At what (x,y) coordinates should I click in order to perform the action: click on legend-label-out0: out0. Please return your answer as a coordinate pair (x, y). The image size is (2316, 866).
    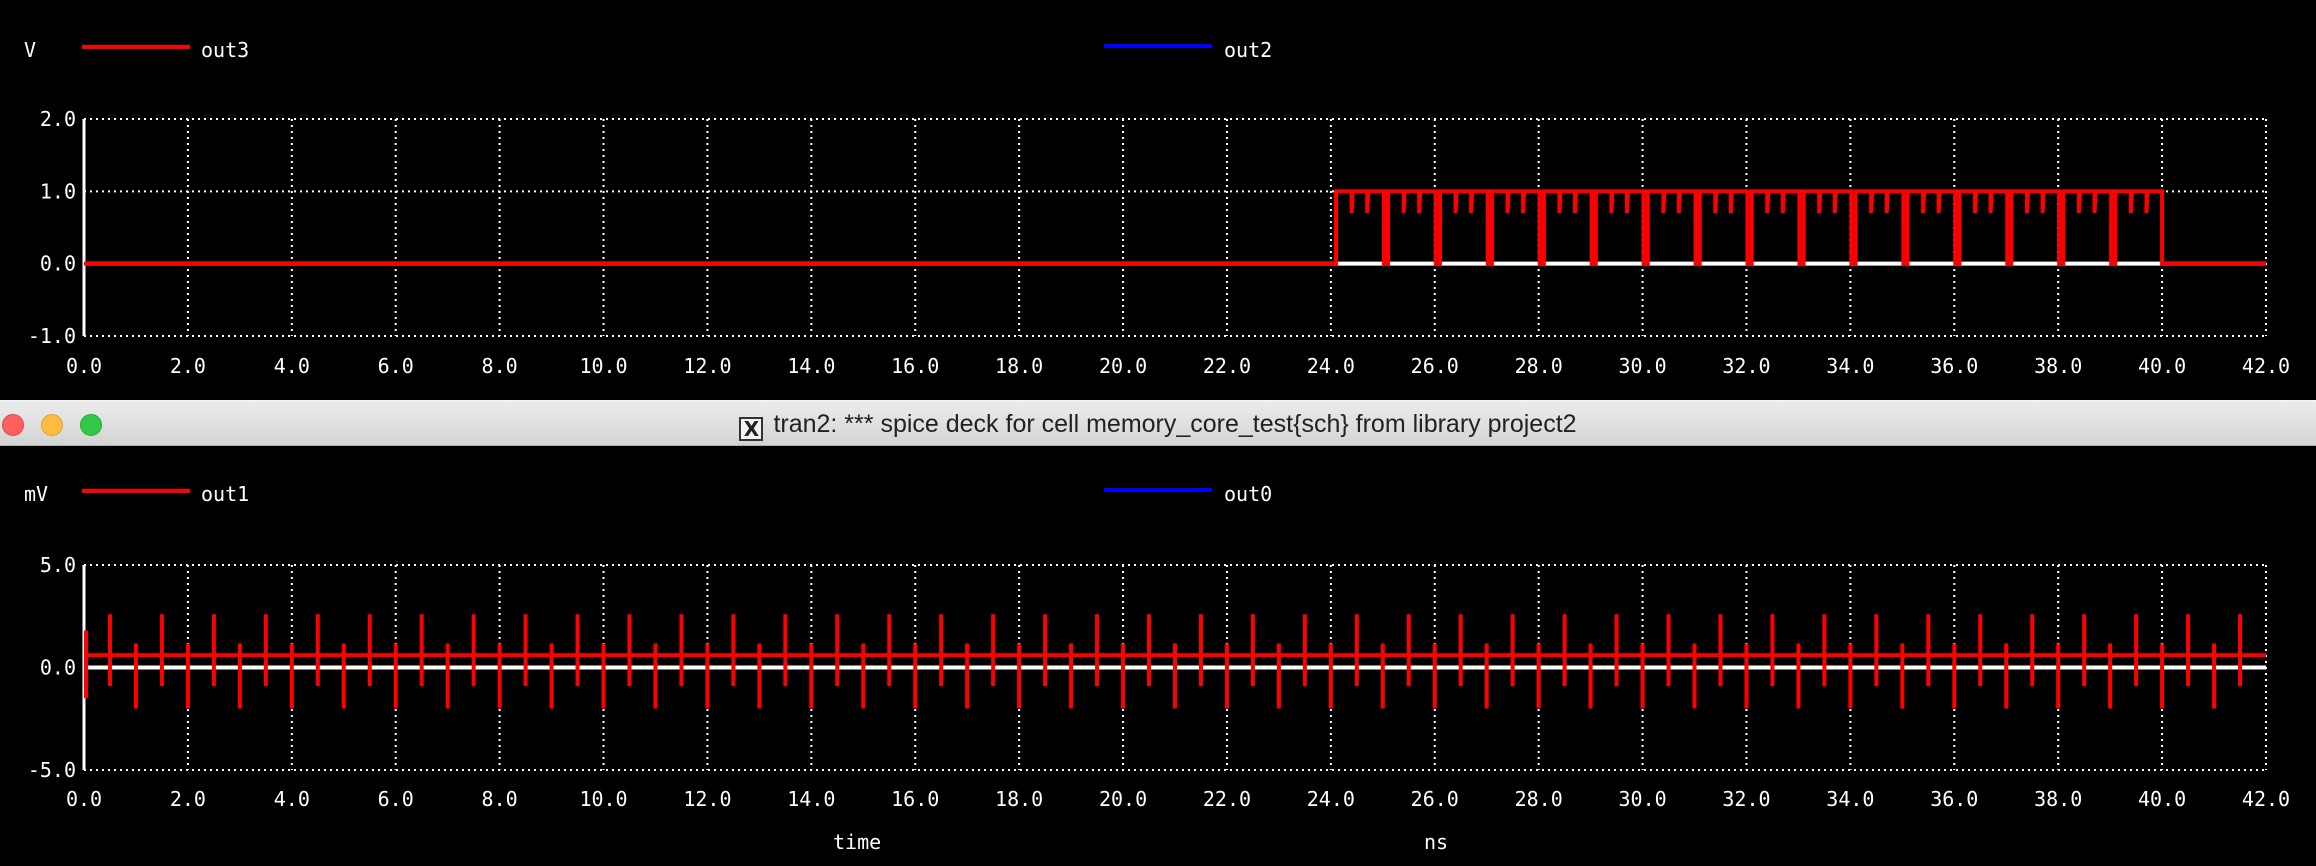
    Looking at the image, I should click on (1248, 494).